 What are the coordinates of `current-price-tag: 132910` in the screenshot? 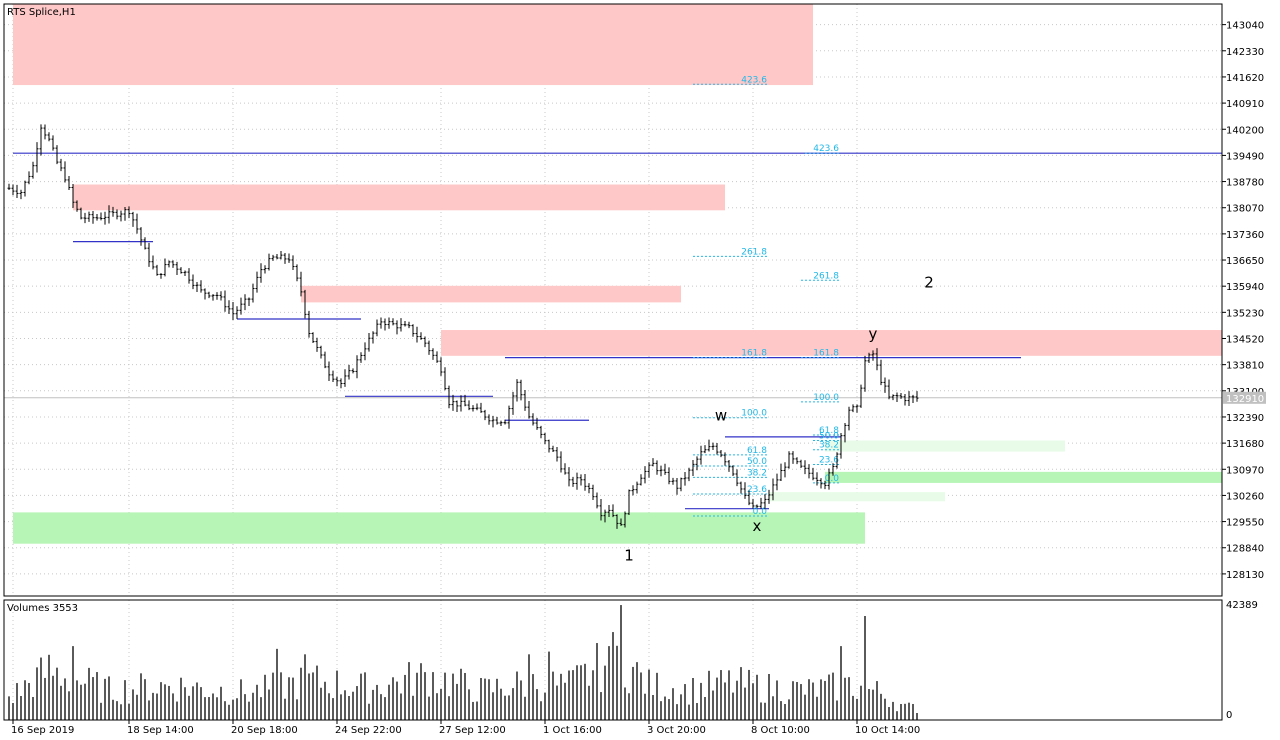 It's located at (1244, 398).